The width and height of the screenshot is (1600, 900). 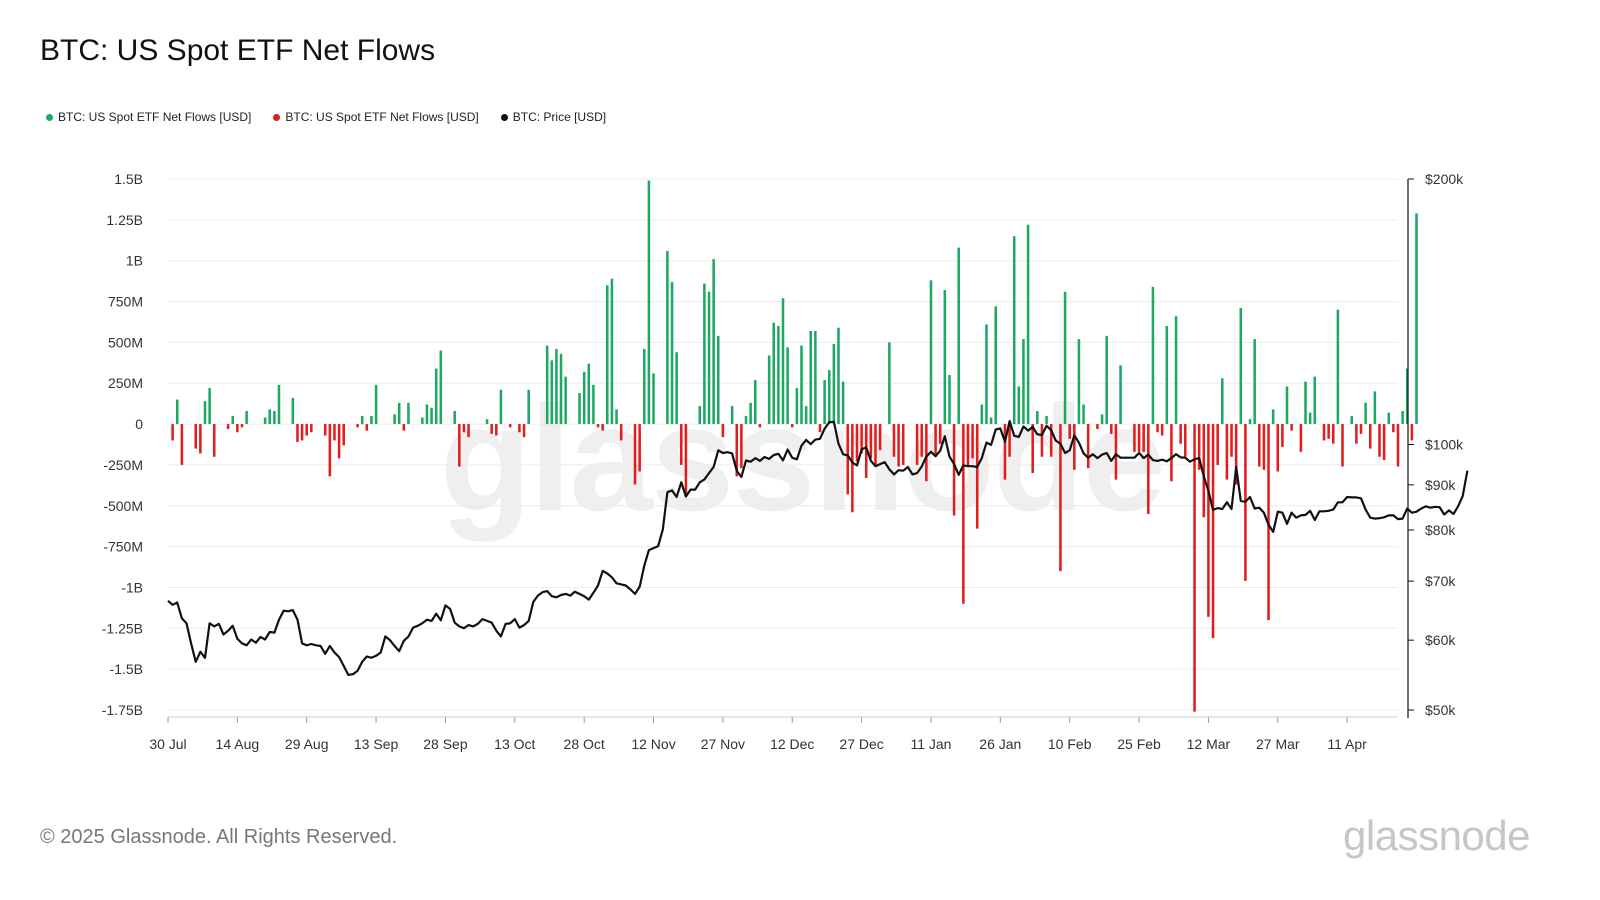 What do you see at coordinates (1444, 179) in the screenshot?
I see `right-tick-label: $200k` at bounding box center [1444, 179].